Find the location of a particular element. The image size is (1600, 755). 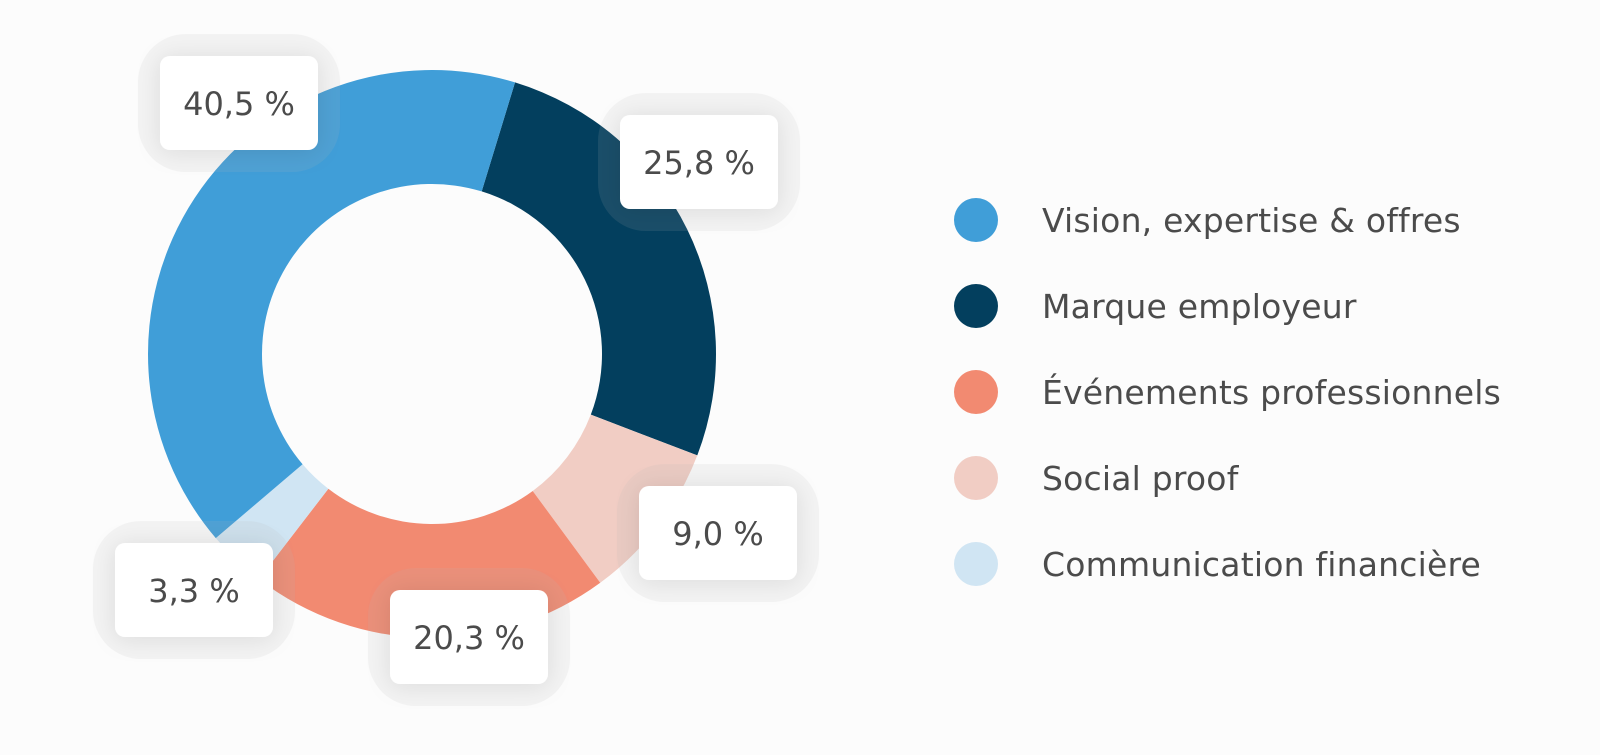

legend-swatch-vision is located at coordinates (976, 220).